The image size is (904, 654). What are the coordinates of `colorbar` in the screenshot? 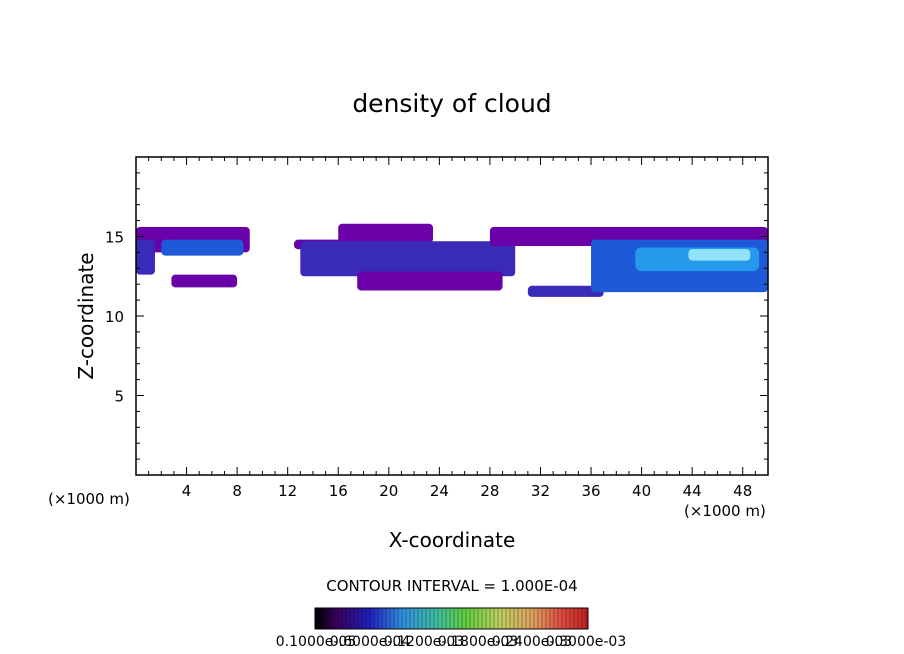 It's located at (451, 618).